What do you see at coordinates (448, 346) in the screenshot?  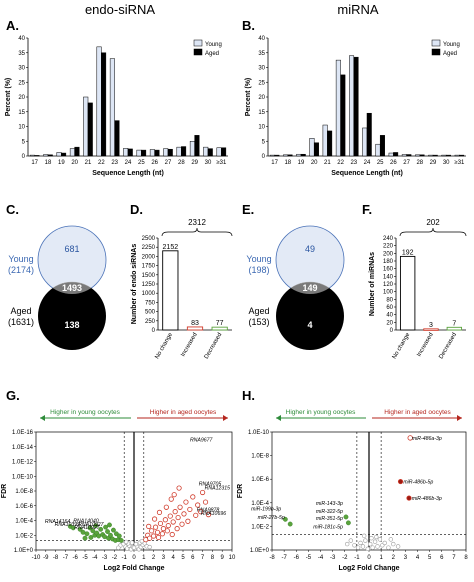 I see `x-tick-label: Decreased` at bounding box center [448, 346].